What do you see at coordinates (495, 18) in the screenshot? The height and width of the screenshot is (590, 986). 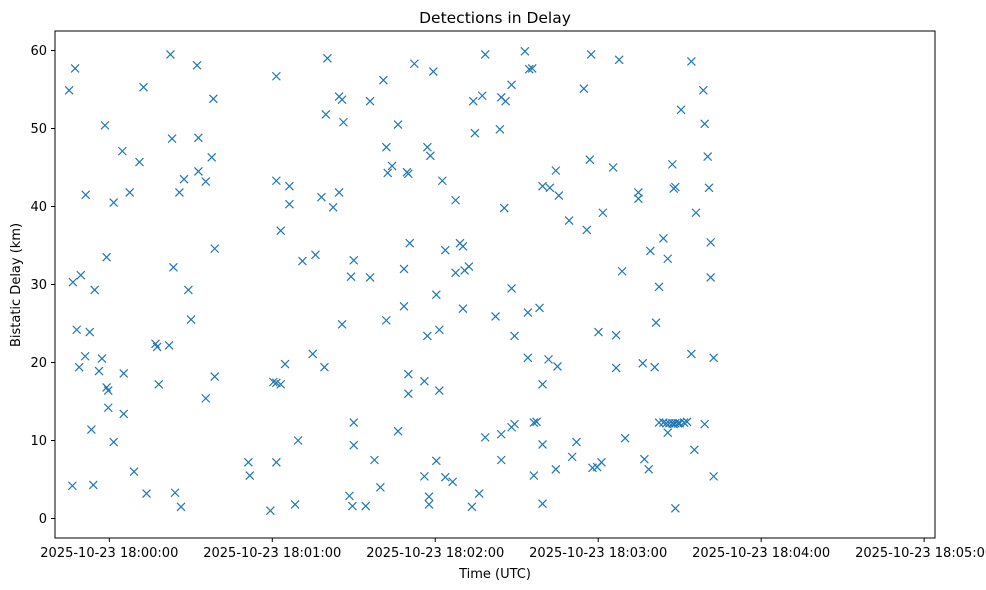 I see `chart-title: Detections in Delay` at bounding box center [495, 18].